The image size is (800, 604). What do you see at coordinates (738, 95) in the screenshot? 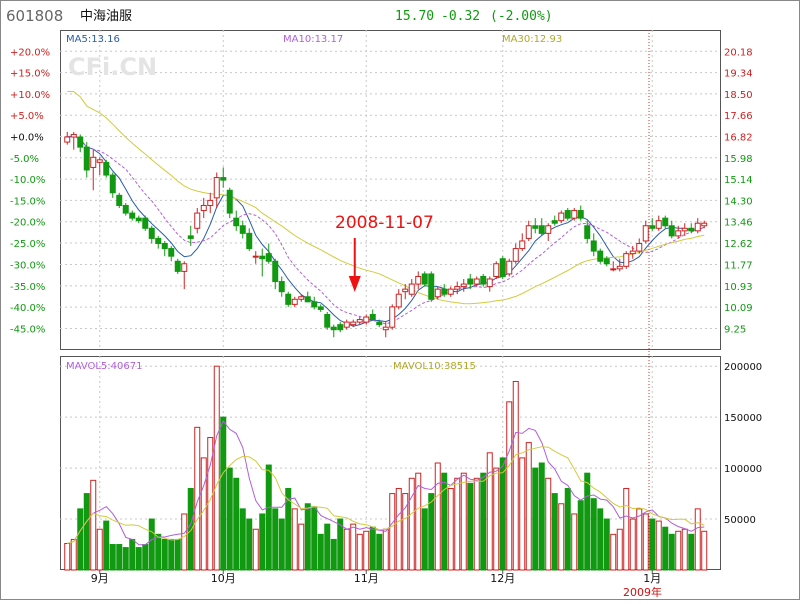
I see `price-tick-label: 18.50` at bounding box center [738, 95].